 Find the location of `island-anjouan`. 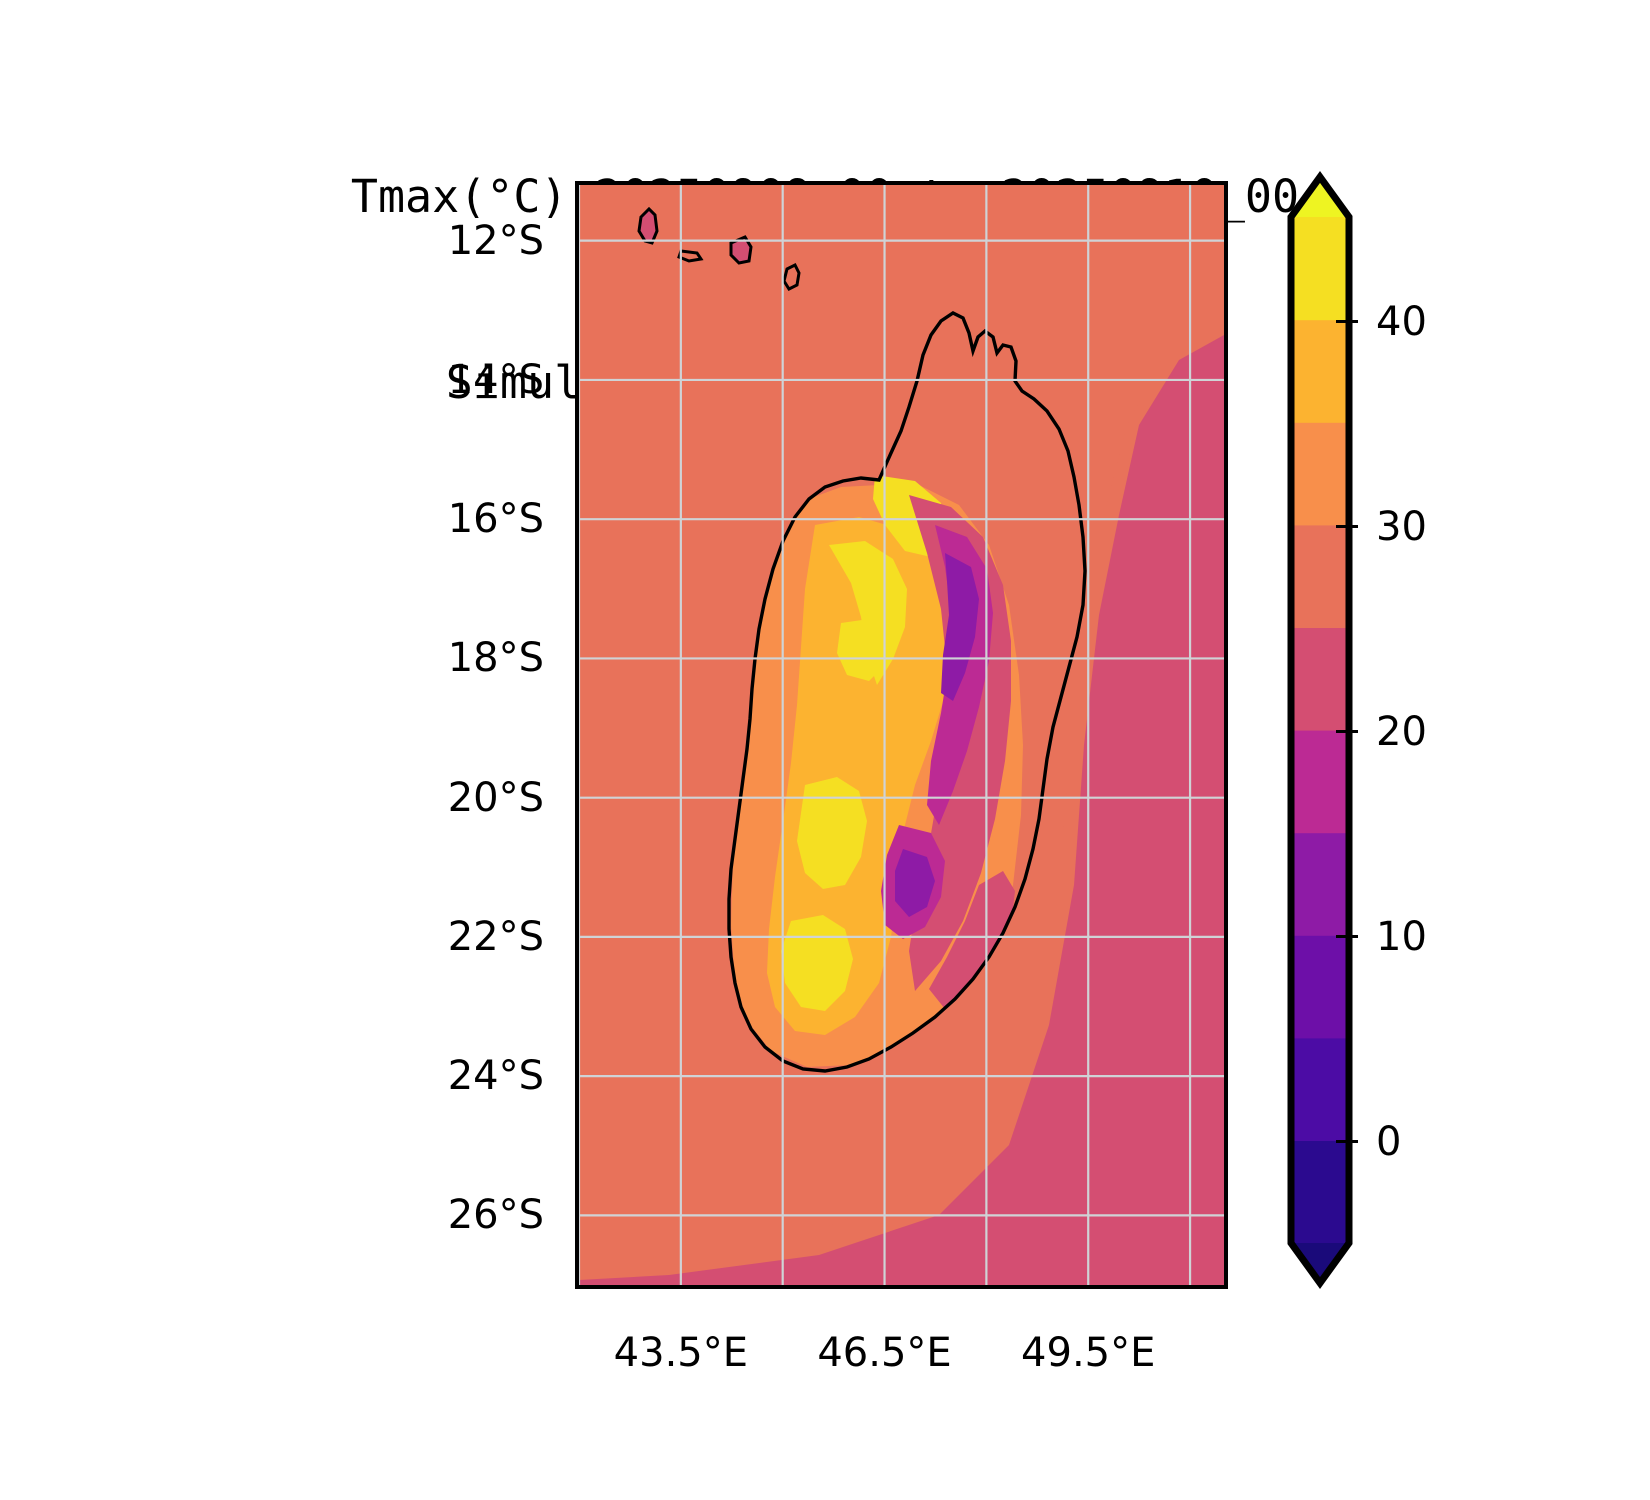

island-anjouan is located at coordinates (741, 250).